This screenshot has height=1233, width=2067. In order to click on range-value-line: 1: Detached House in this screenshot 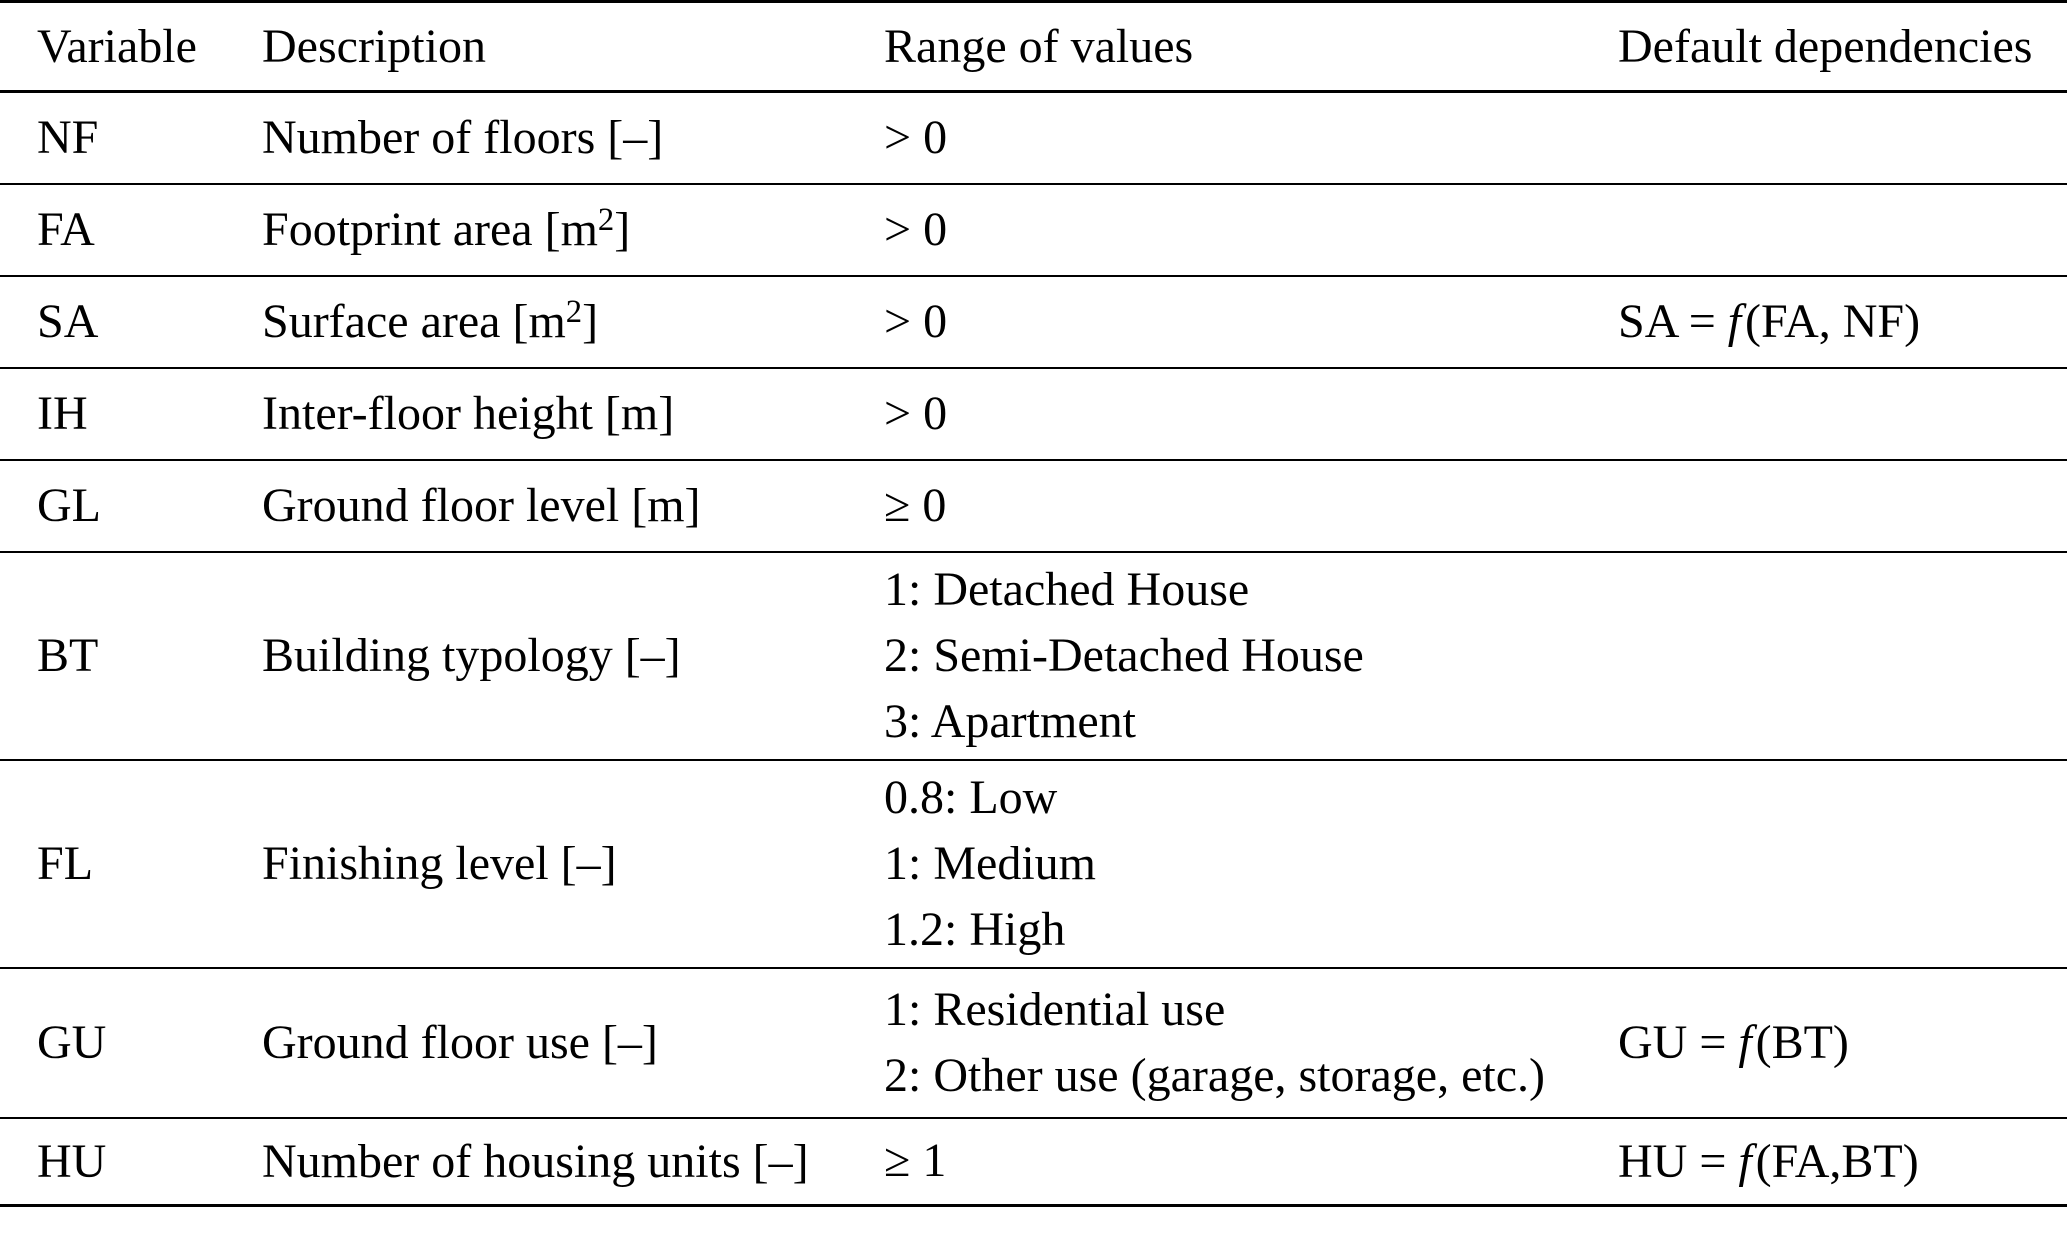, I will do `click(1067, 589)`.